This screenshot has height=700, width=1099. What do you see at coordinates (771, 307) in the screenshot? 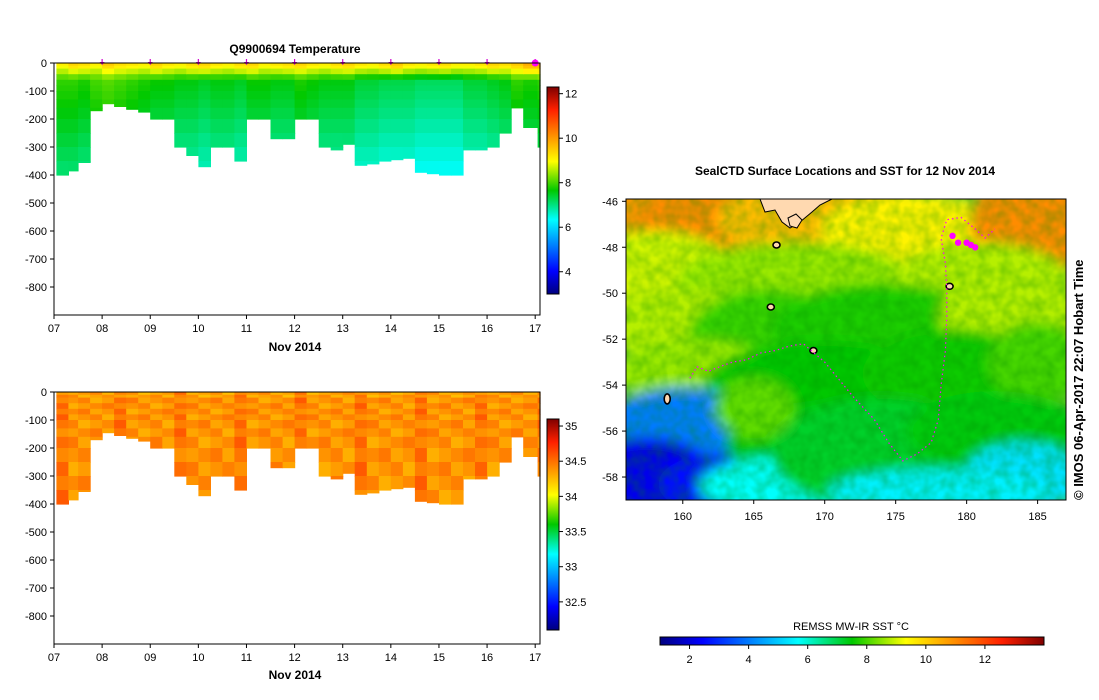
I see `island` at bounding box center [771, 307].